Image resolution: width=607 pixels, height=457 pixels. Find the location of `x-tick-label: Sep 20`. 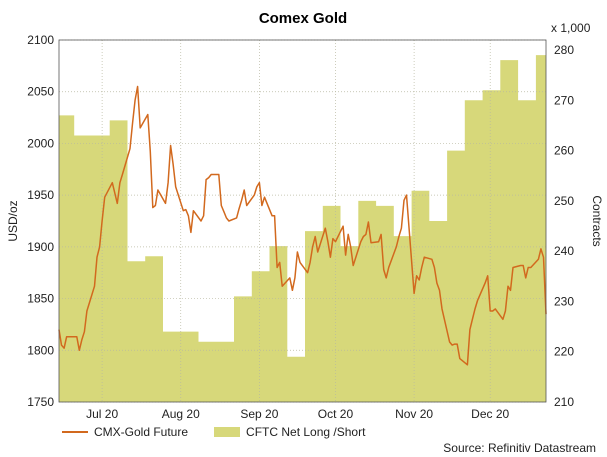

x-tick-label: Sep 20 is located at coordinates (259, 414).